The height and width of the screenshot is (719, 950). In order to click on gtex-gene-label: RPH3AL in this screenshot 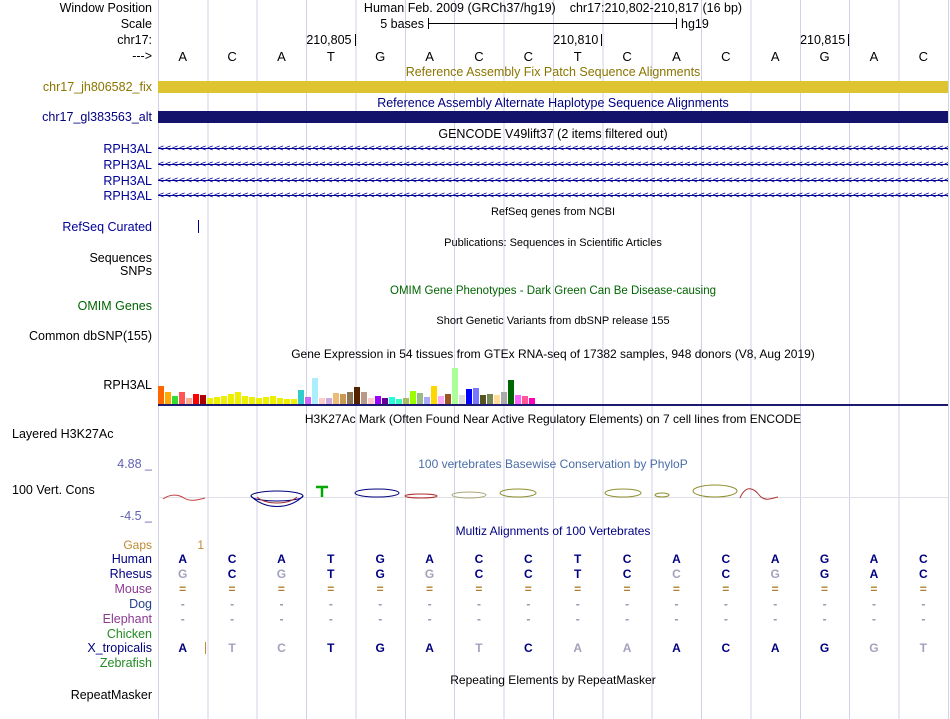, I will do `click(127, 385)`.